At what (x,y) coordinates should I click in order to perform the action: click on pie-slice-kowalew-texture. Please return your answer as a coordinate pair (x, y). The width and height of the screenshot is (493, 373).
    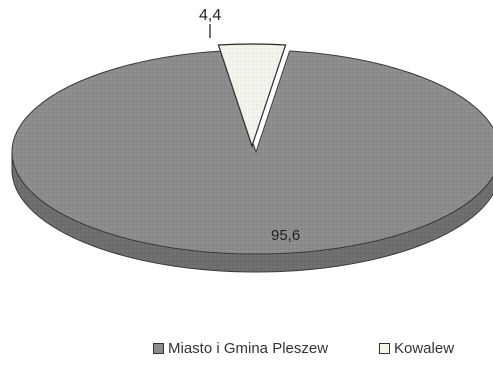
    Looking at the image, I should click on (252, 95).